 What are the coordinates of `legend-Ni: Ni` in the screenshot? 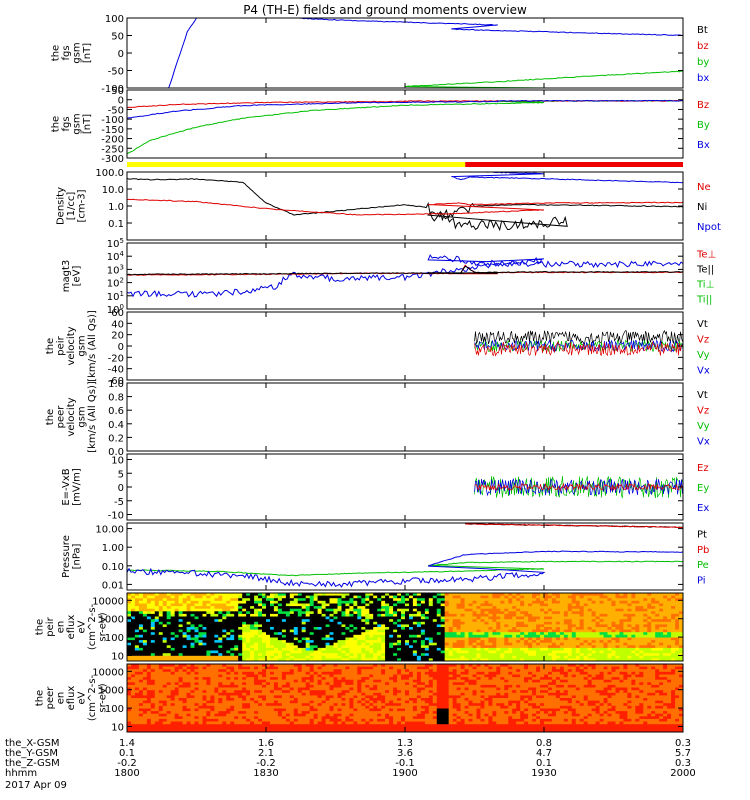 It's located at (702, 207).